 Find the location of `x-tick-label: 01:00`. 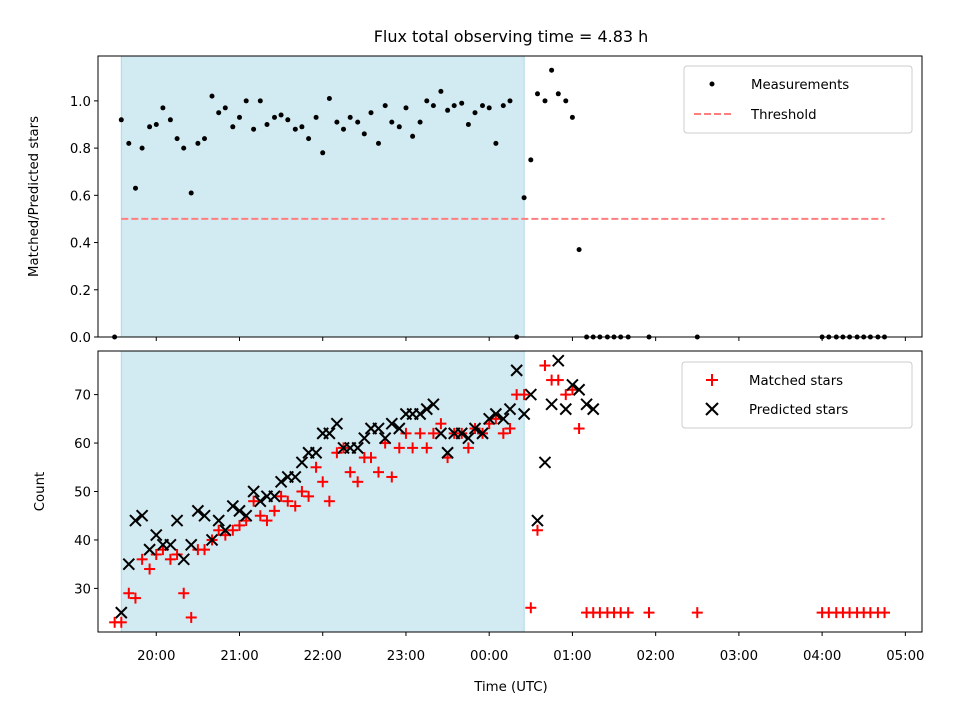

x-tick-label: 01:00 is located at coordinates (572, 656).